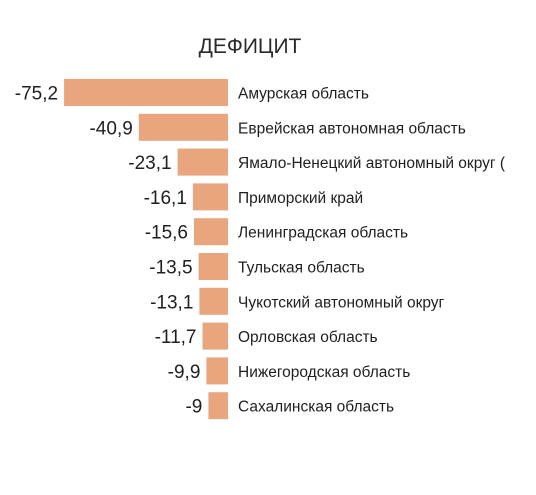 The image size is (536, 495). What do you see at coordinates (170, 268) in the screenshot?
I see `value-label: -13,5` at bounding box center [170, 268].